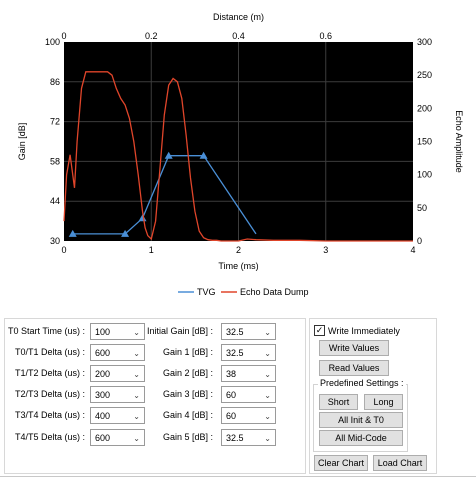 This screenshot has height=480, width=476. I want to click on read-values-button: Read Values, so click(354, 368).